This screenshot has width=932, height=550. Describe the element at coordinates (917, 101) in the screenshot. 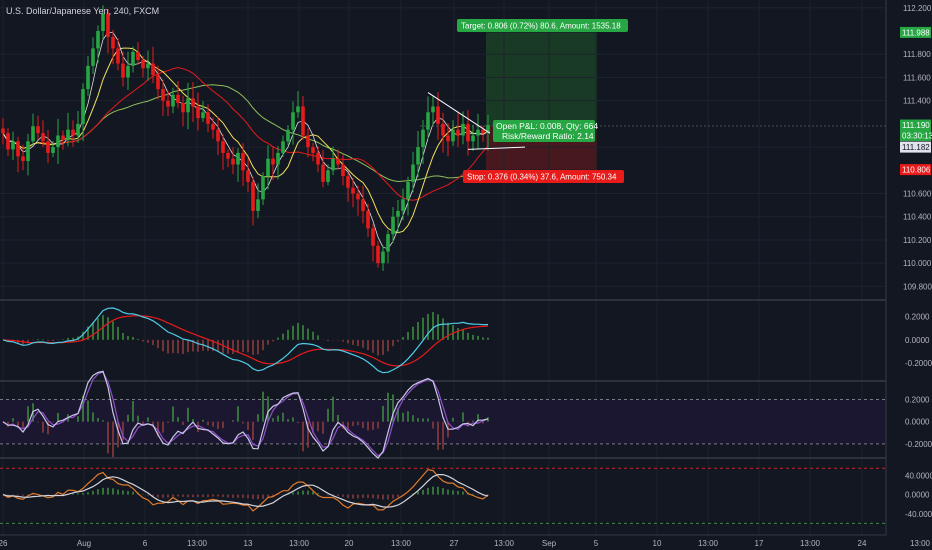

I see `axis-tick-label: 111.400` at that location.